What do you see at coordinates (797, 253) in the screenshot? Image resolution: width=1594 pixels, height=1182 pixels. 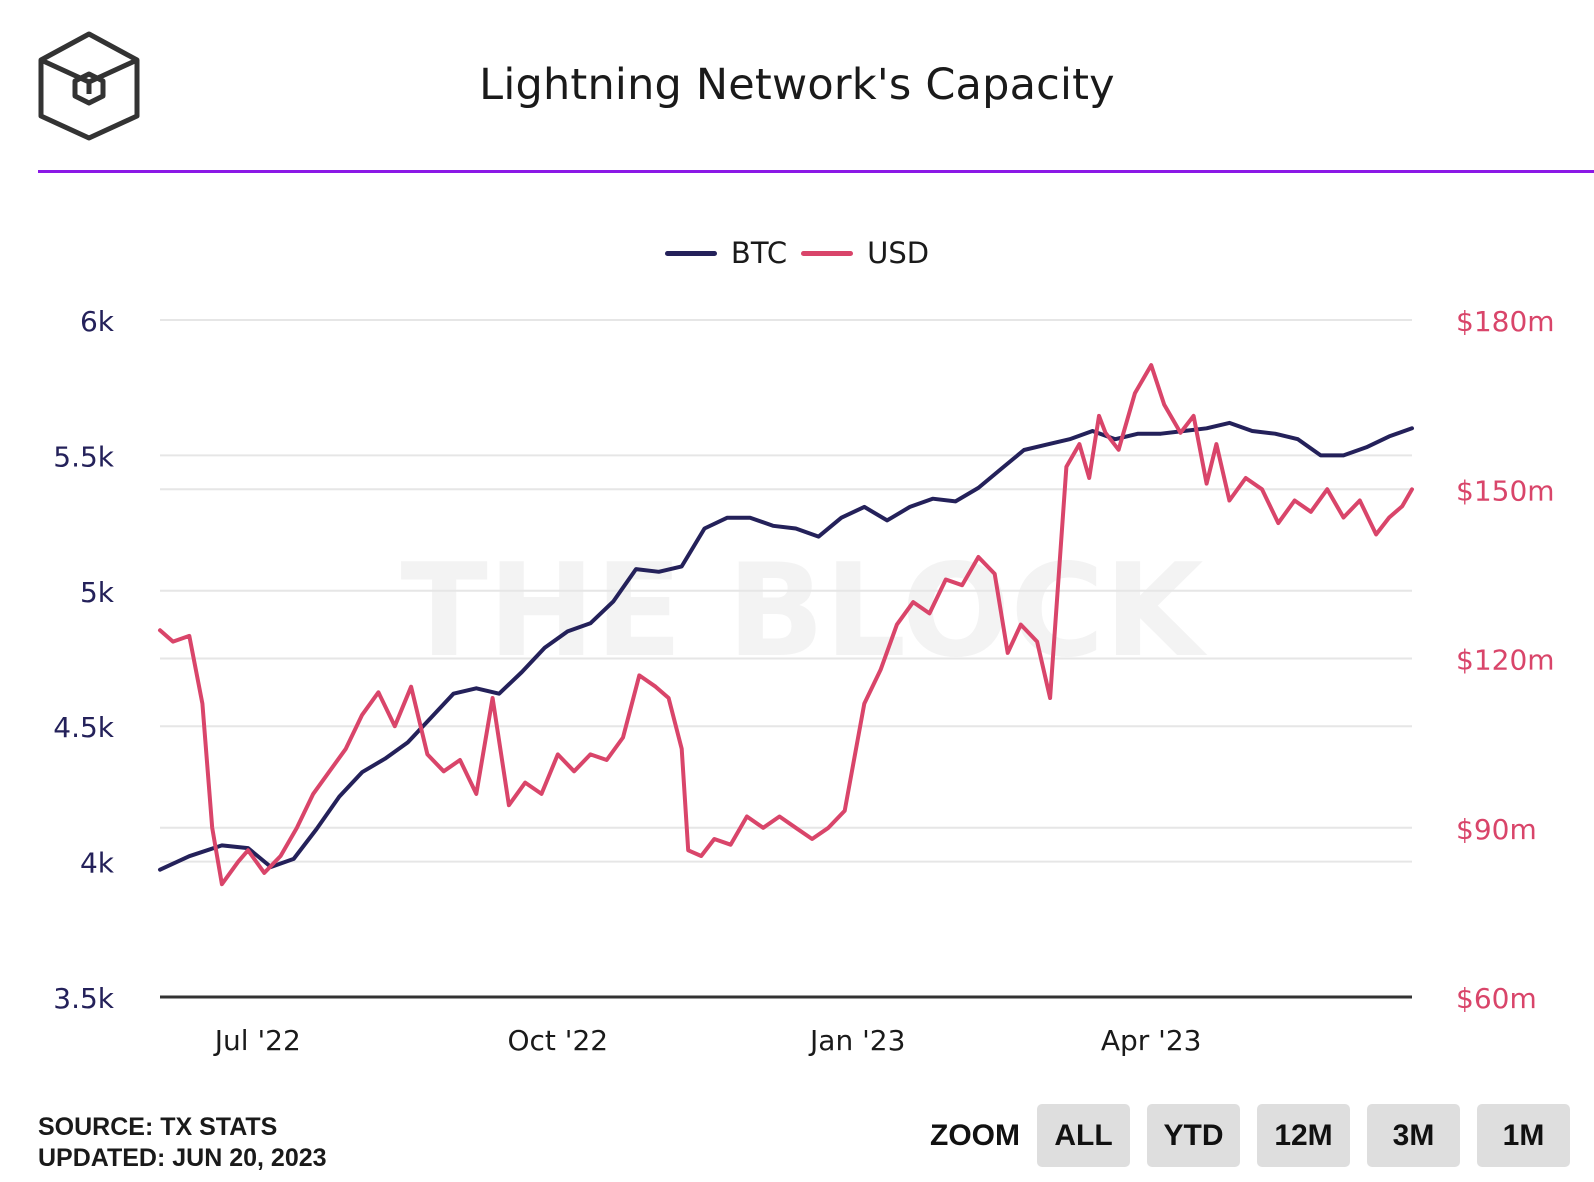 I see `chart-legend: BTC USD` at bounding box center [797, 253].